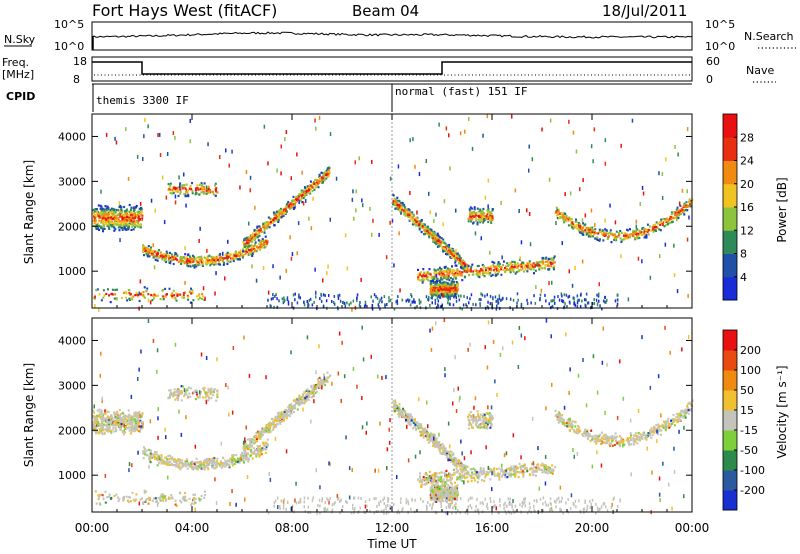 The width and height of the screenshot is (800, 554). What do you see at coordinates (392, 35) in the screenshot?
I see `noise-sky-line` at bounding box center [392, 35].